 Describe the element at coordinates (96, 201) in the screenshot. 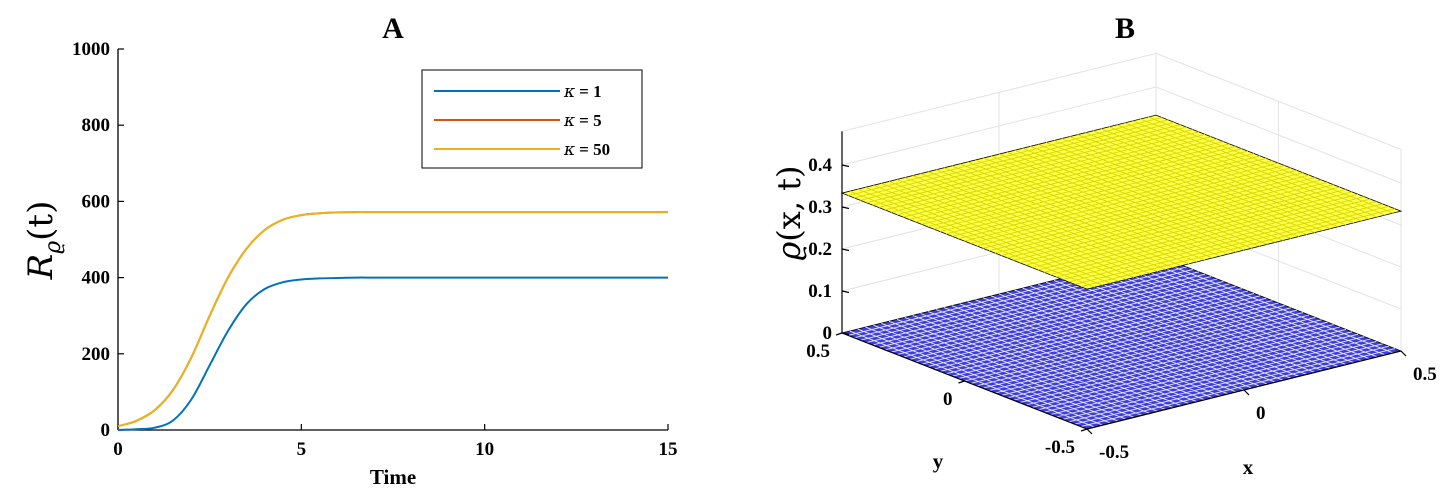

I see `panel-a-ytick-label: 600` at that location.